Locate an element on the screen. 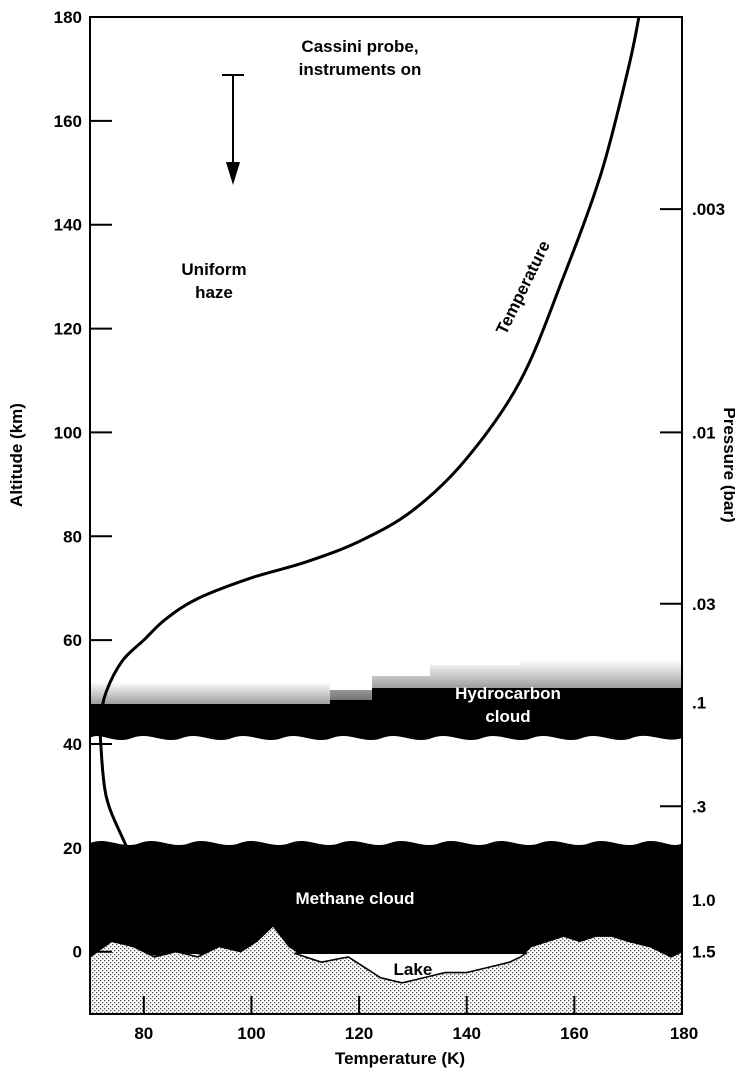 The height and width of the screenshot is (1072, 735). pressure-tick-label: .003 is located at coordinates (708, 209).